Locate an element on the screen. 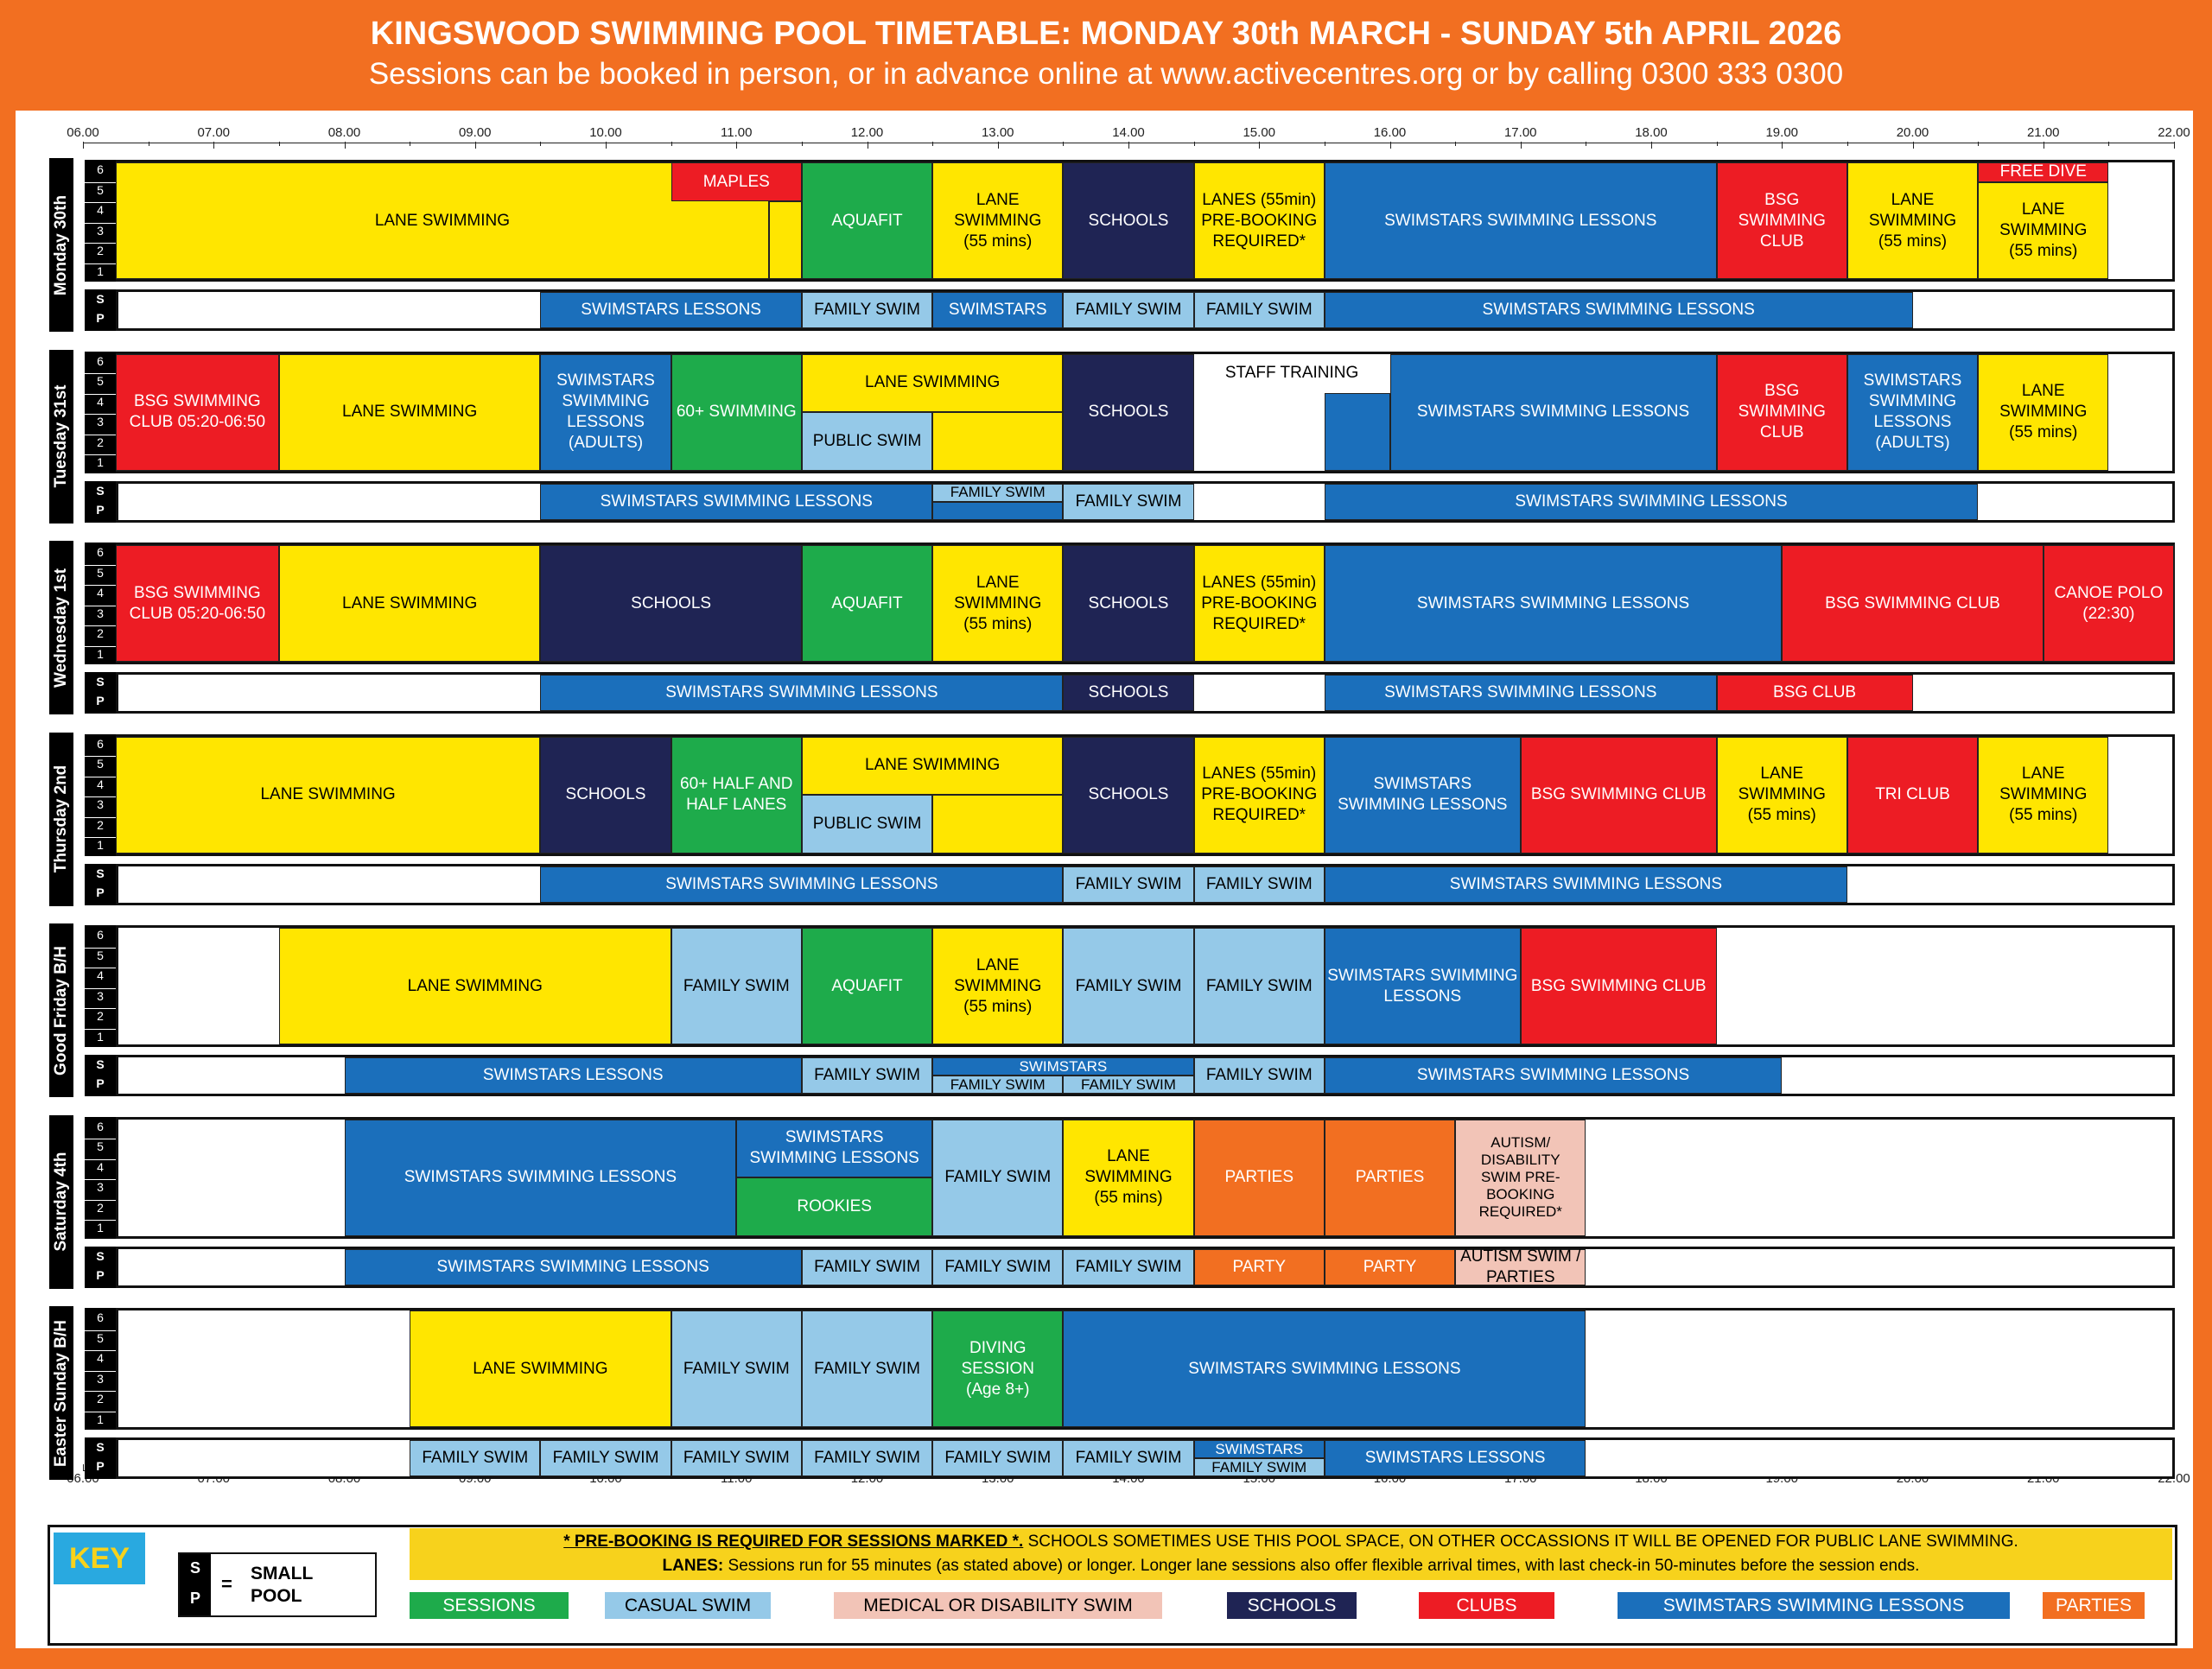  key-item-parties: PARTIES is located at coordinates (2094, 1605).